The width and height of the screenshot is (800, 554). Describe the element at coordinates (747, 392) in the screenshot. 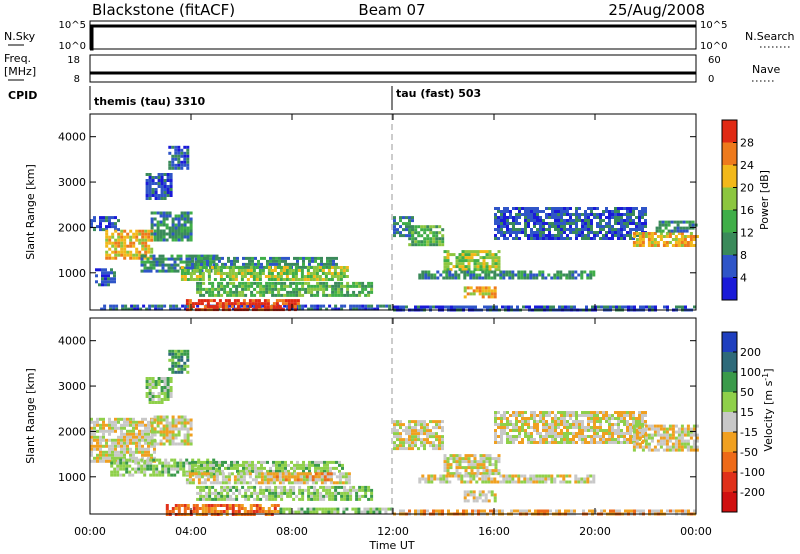

I see `velocity-colorbar-tick: 50` at that location.